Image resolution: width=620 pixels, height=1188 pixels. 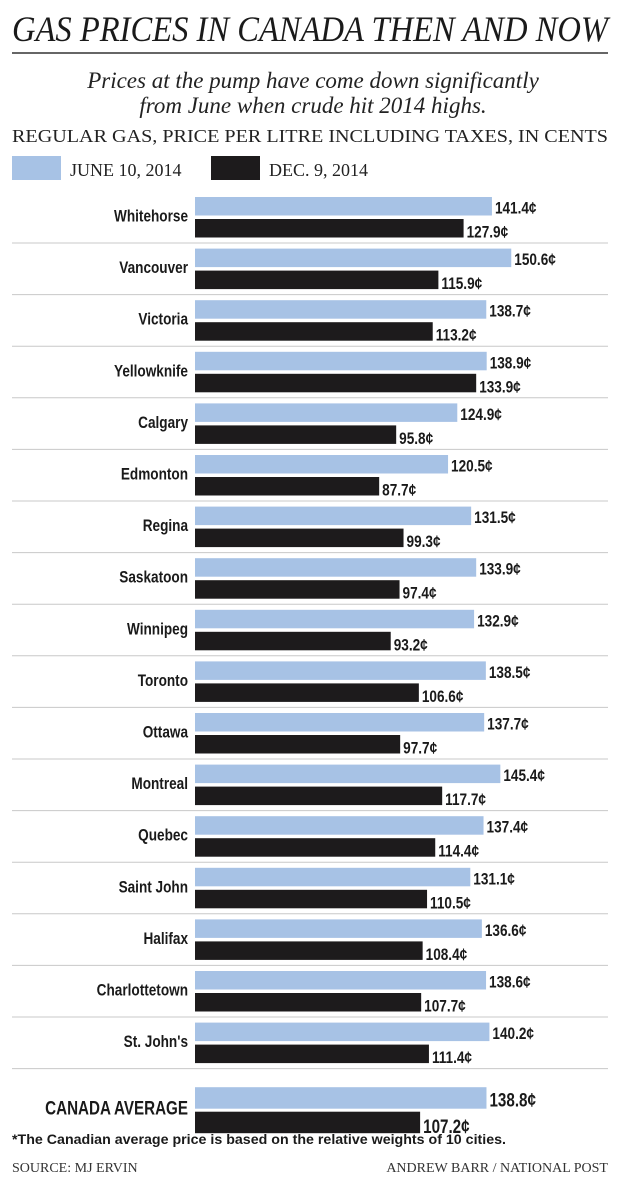 I want to click on june-value-label: 138.7¢, so click(x=510, y=311).